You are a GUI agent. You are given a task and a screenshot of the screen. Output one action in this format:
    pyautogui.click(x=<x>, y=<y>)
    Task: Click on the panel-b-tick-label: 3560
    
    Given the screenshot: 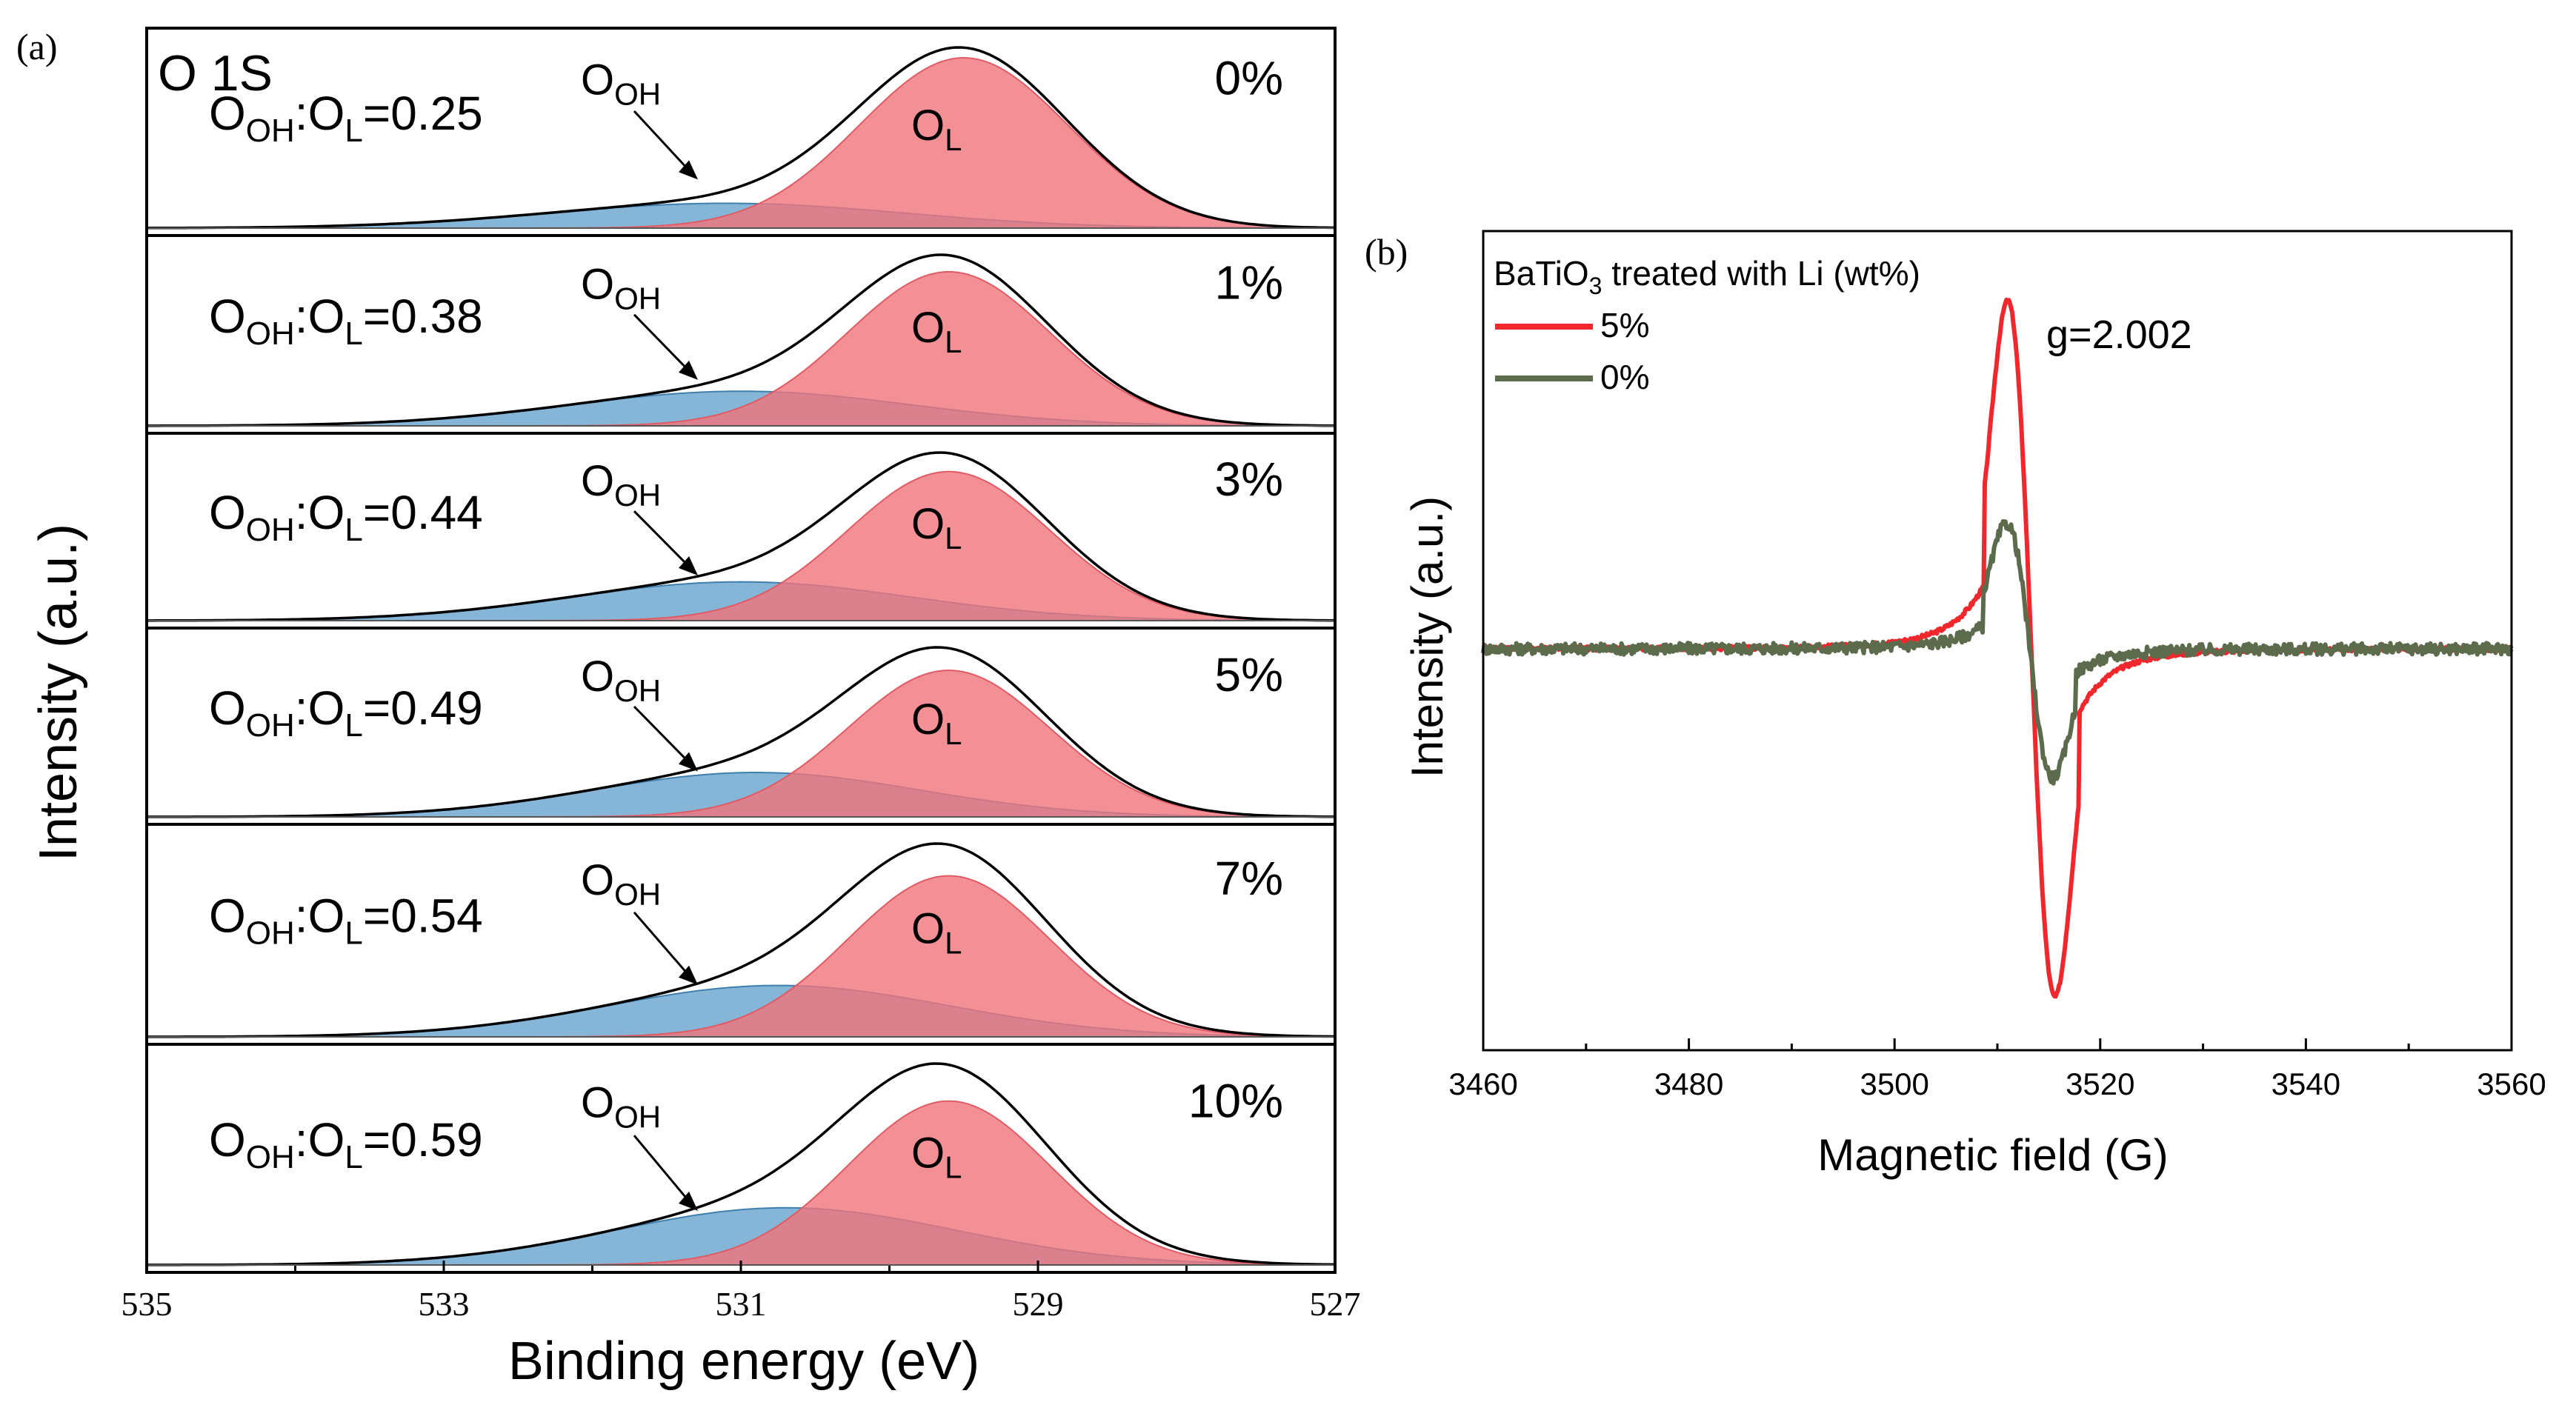 What is the action you would take?
    pyautogui.click(x=2511, y=1083)
    